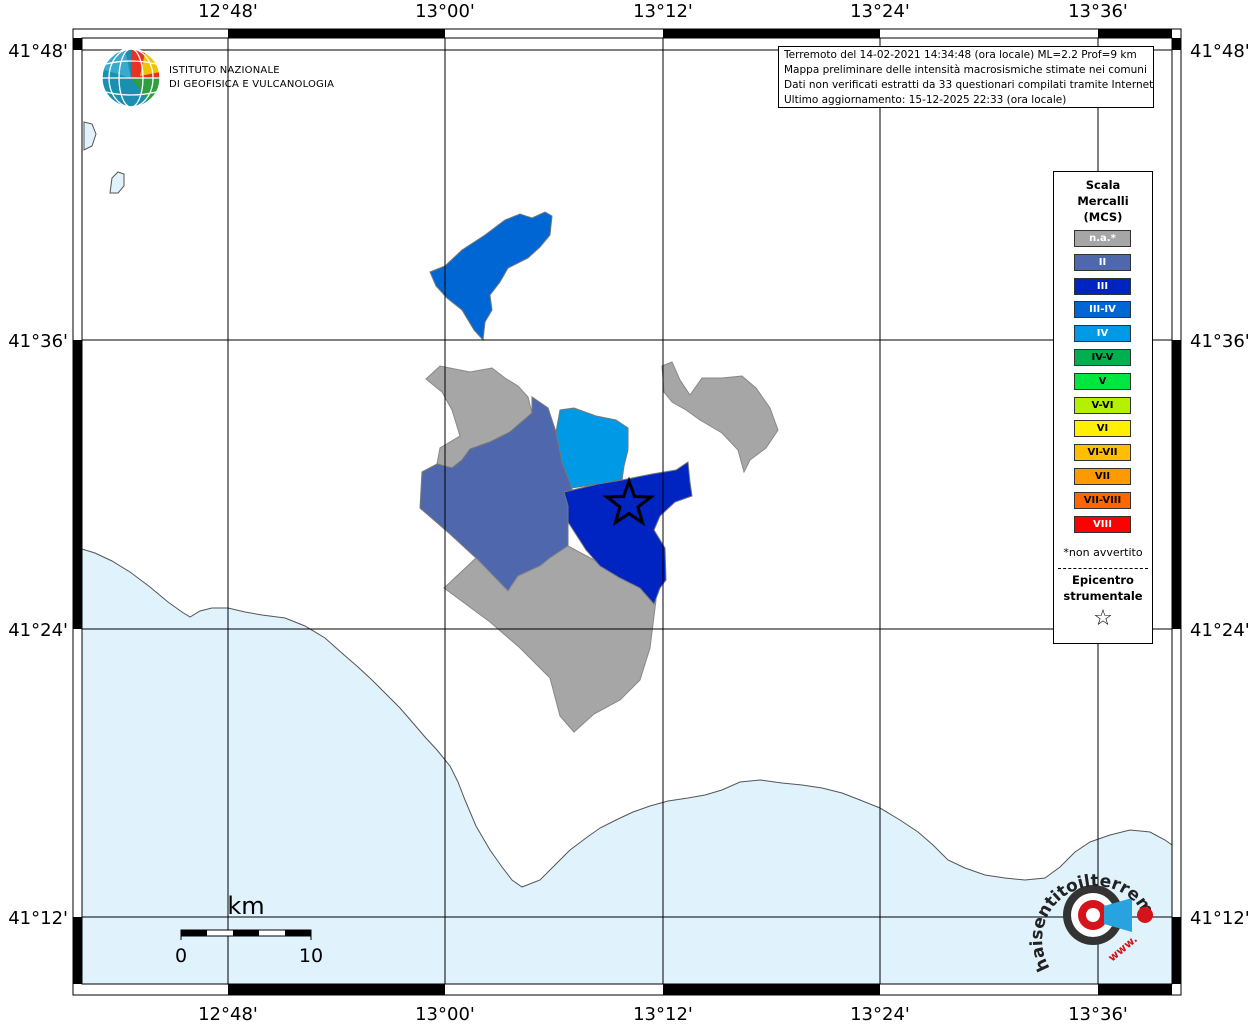 This screenshot has width=1255, height=1024. What do you see at coordinates (1220, 918) in the screenshot?
I see `lat-label-right: 41°12'` at bounding box center [1220, 918].